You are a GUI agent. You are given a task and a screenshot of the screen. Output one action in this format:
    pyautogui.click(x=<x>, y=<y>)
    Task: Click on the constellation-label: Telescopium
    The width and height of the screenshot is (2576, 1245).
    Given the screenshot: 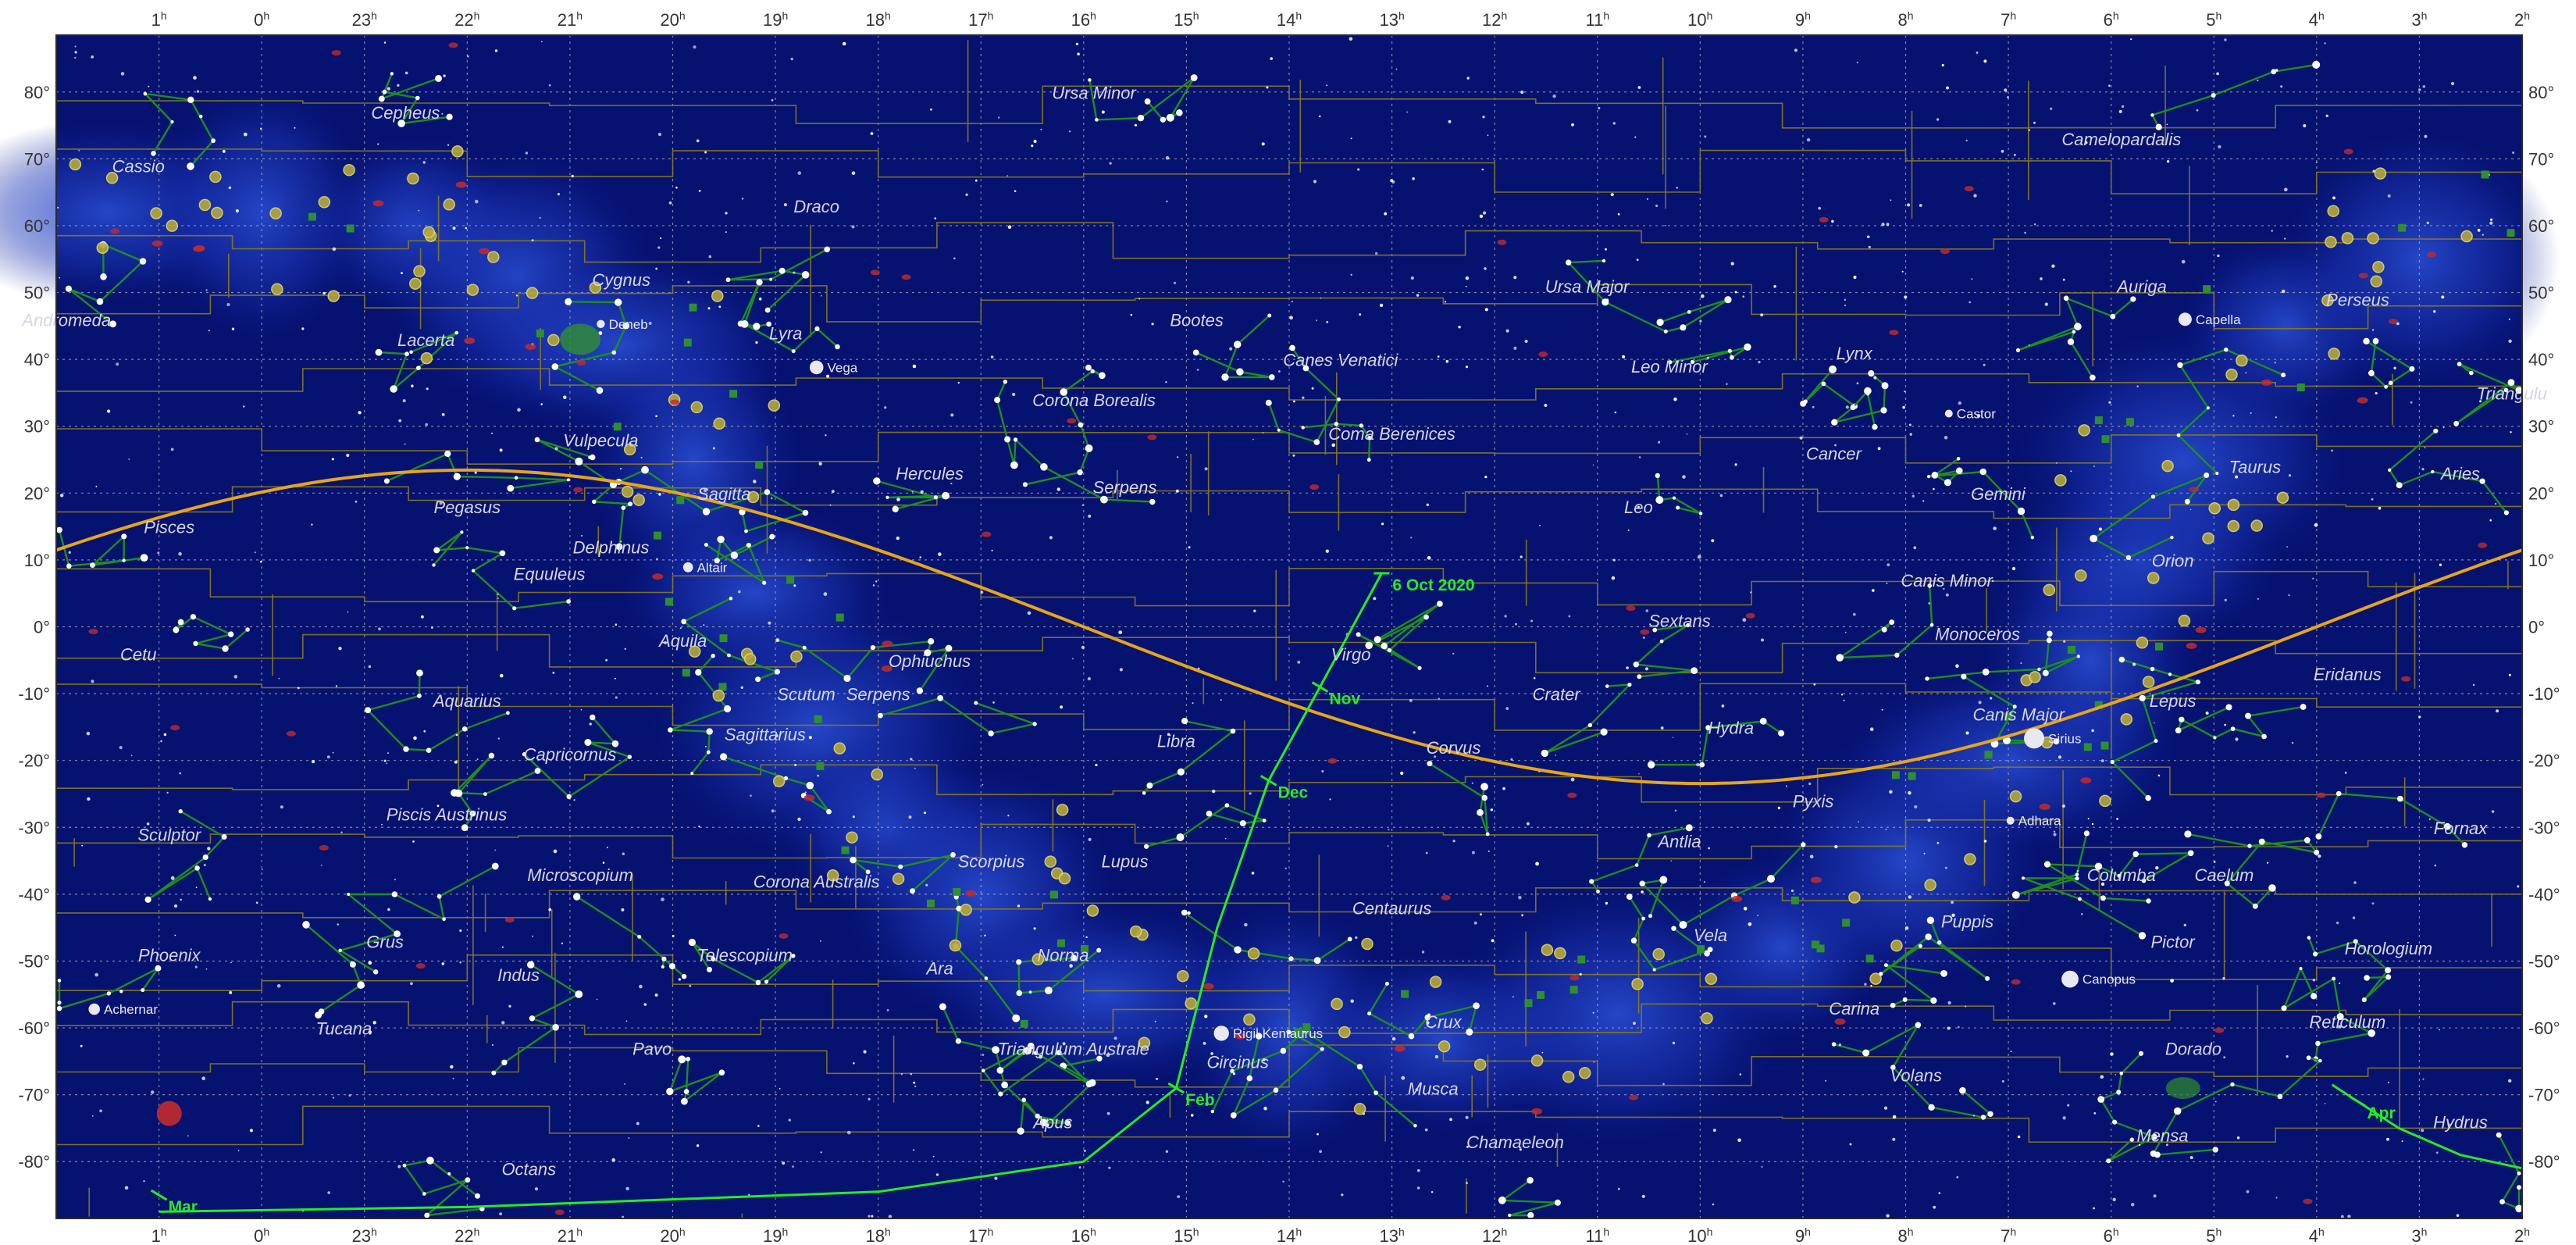 What is the action you would take?
    pyautogui.click(x=745, y=956)
    